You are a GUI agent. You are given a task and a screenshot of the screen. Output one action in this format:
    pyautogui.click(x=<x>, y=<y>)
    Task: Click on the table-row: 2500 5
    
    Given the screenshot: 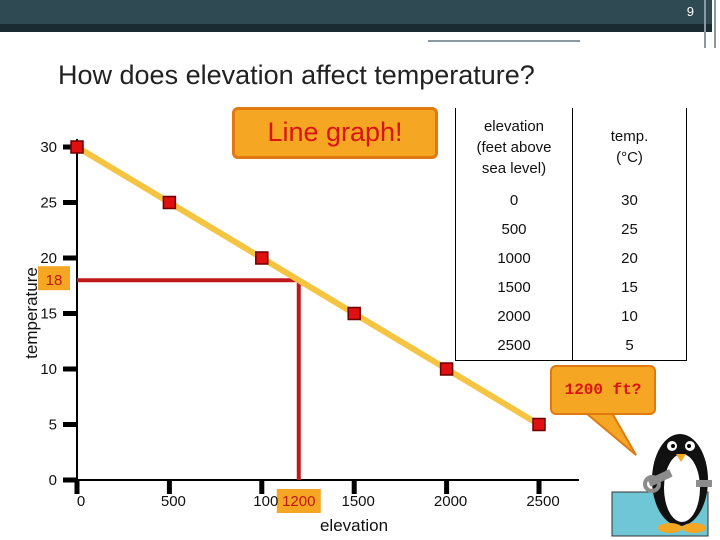 What is the action you would take?
    pyautogui.click(x=571, y=346)
    